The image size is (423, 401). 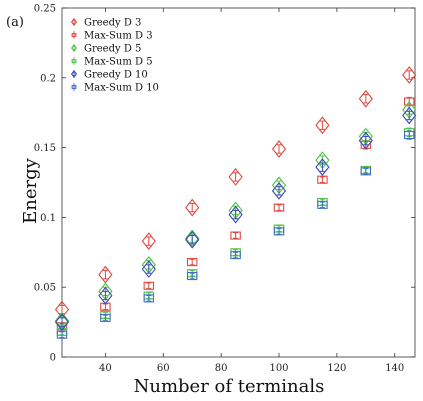 I want to click on y-tick-label: 0.05, so click(x=45, y=288).